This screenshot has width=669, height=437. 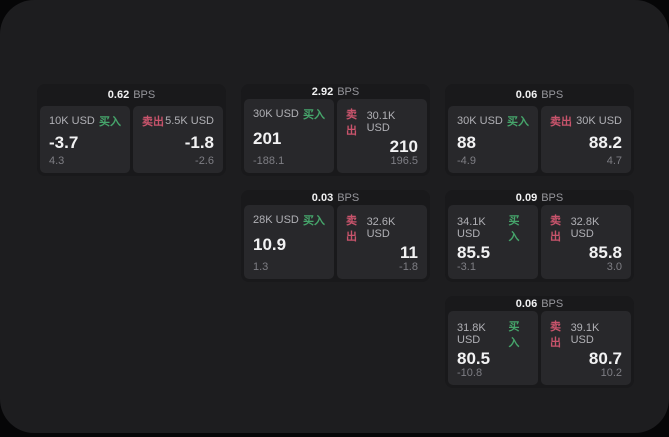 What do you see at coordinates (408, 267) in the screenshot?
I see `sell-sub-value: -1.8` at bounding box center [408, 267].